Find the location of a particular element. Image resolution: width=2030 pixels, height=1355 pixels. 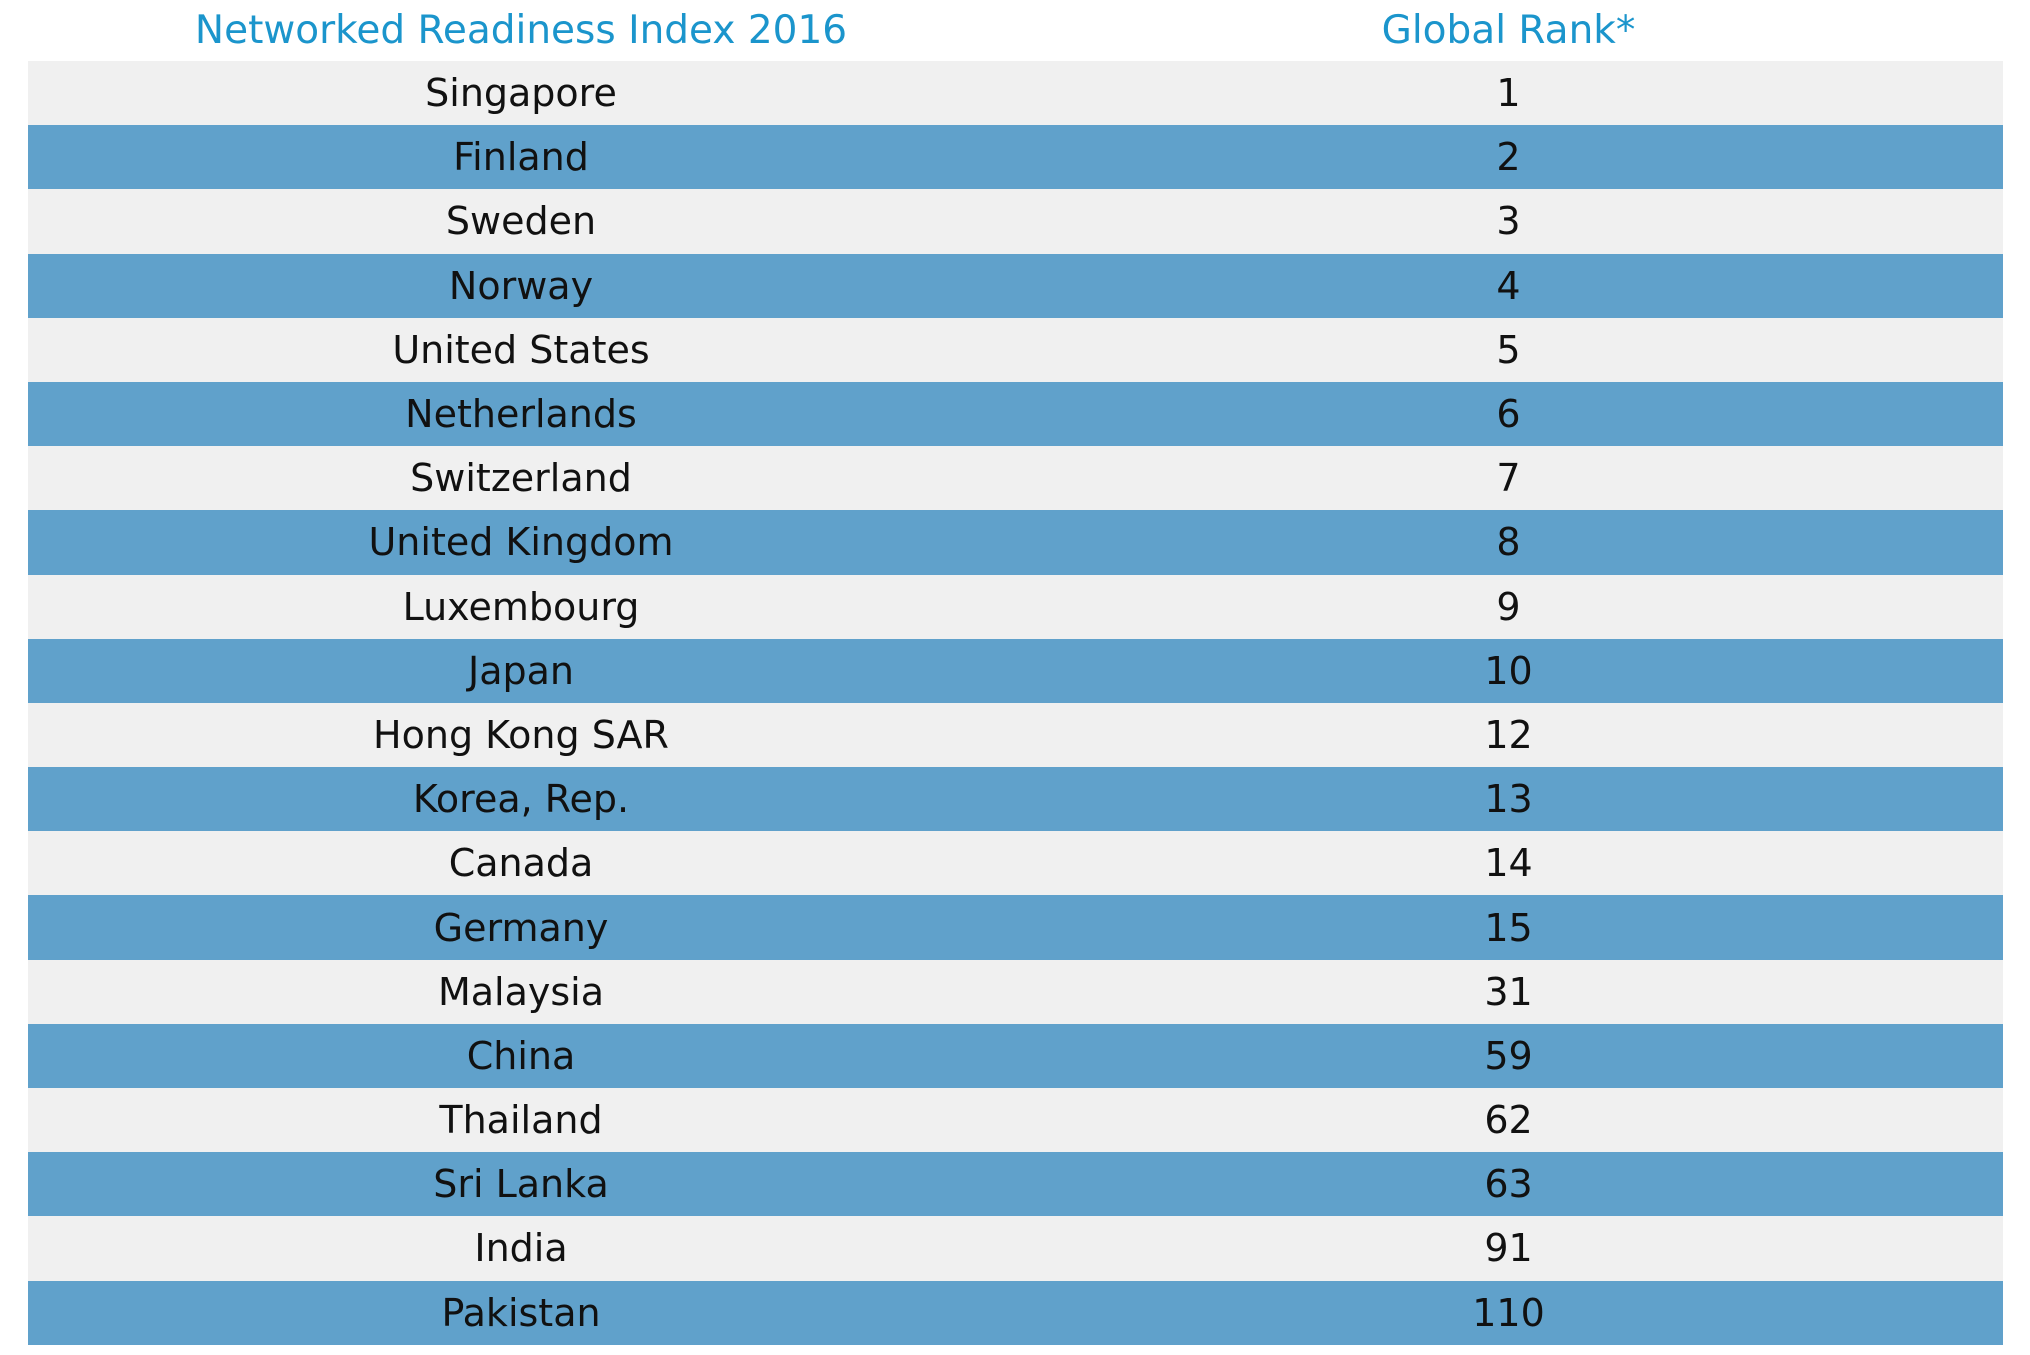

table-row: United States 5 is located at coordinates (1015, 349).